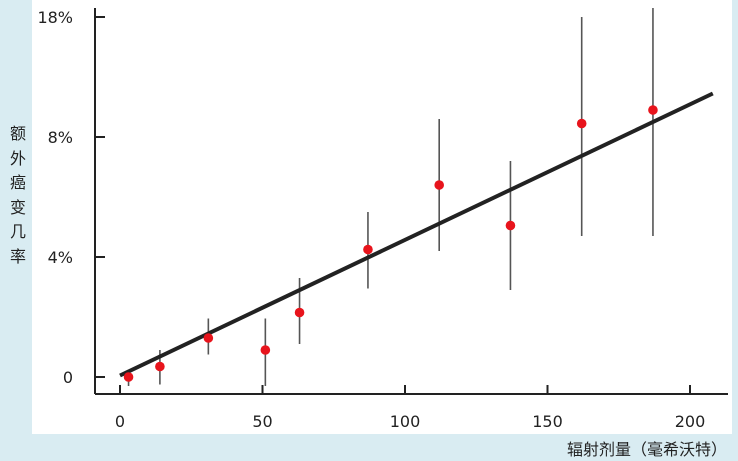 The image size is (738, 461). Describe the element at coordinates (17, 195) in the screenshot. I see `y-axis-label: 额外癌变几率` at that location.